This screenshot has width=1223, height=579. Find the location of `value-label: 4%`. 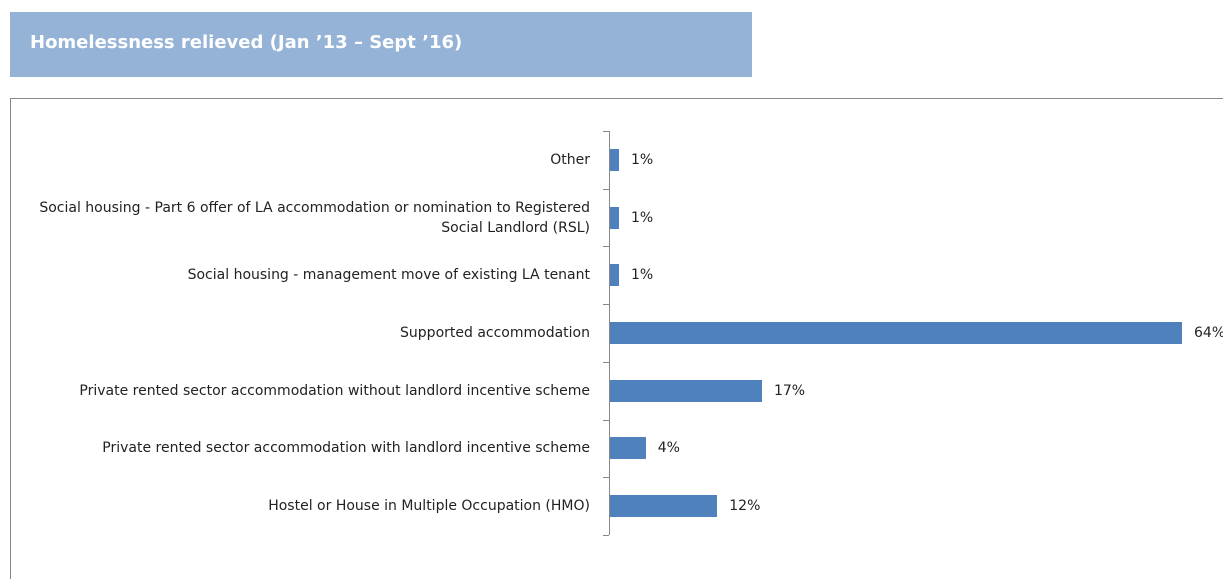

value-label: 4% is located at coordinates (668, 448).